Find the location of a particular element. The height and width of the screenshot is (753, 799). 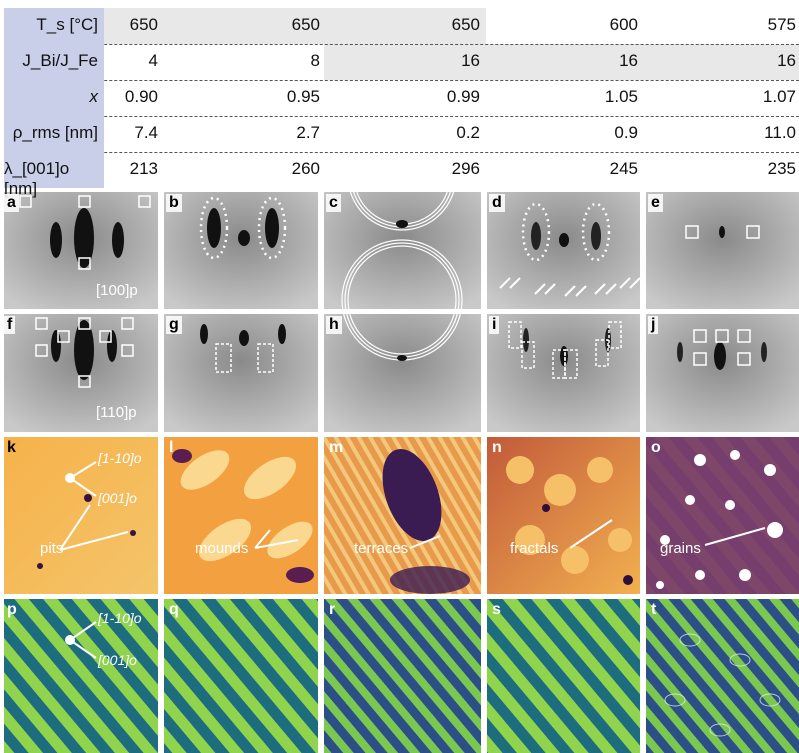

cell-jbi-2: 8 is located at coordinates (315, 60).